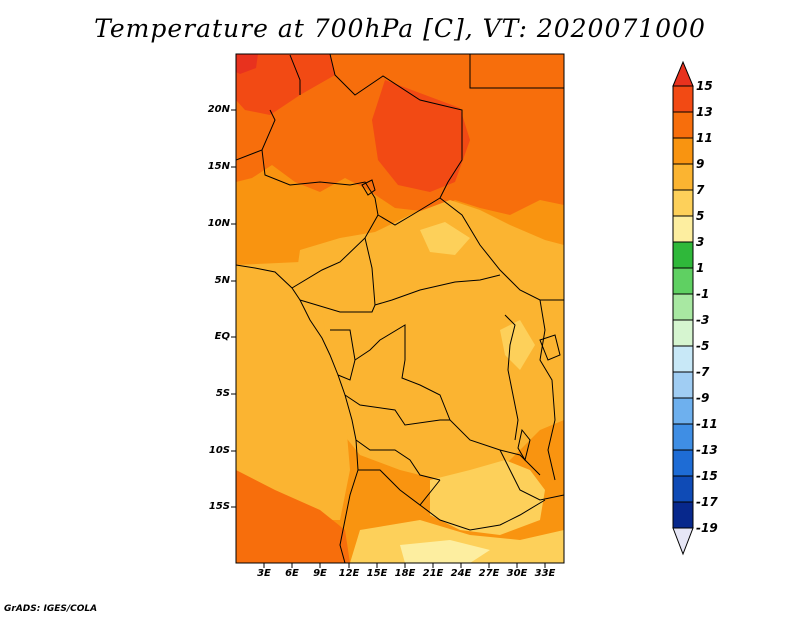 Image resolution: width=800 pixels, height=618 pixels. What do you see at coordinates (445, 551) in the screenshot?
I see `field-coldest-patch` at bounding box center [445, 551].